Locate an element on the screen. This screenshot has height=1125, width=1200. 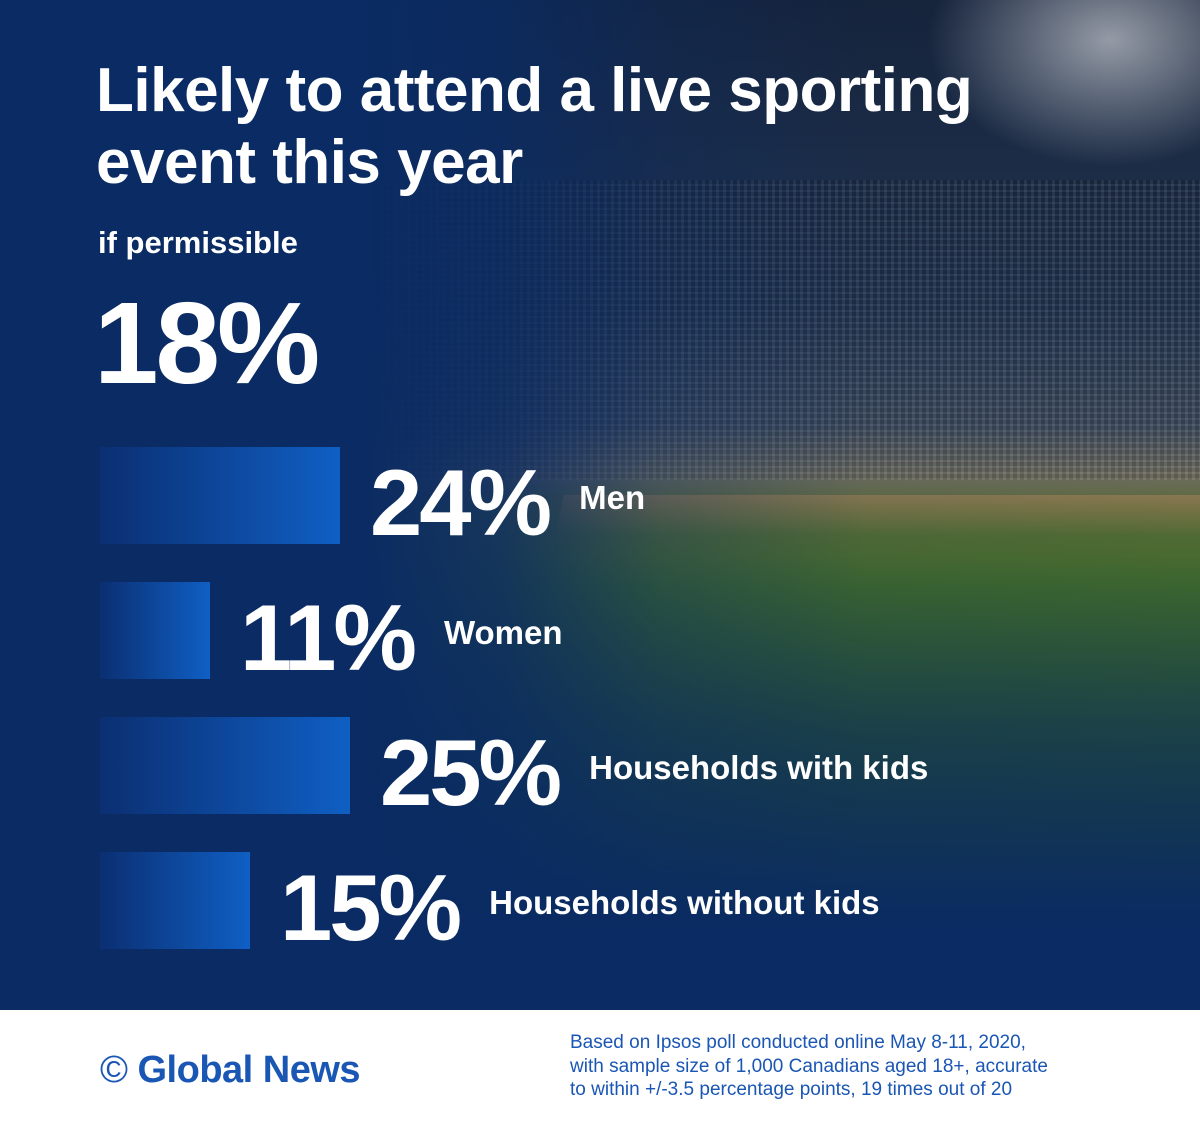
chart-subtitle: if permissible is located at coordinates (198, 242).